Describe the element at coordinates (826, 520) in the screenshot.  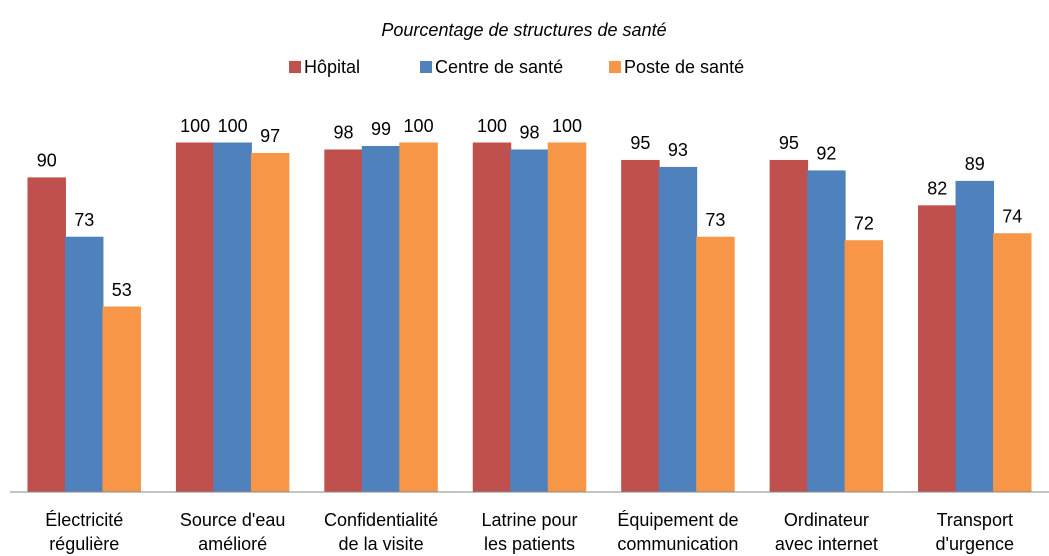
I see `x-tick-label: Ordinateur` at that location.